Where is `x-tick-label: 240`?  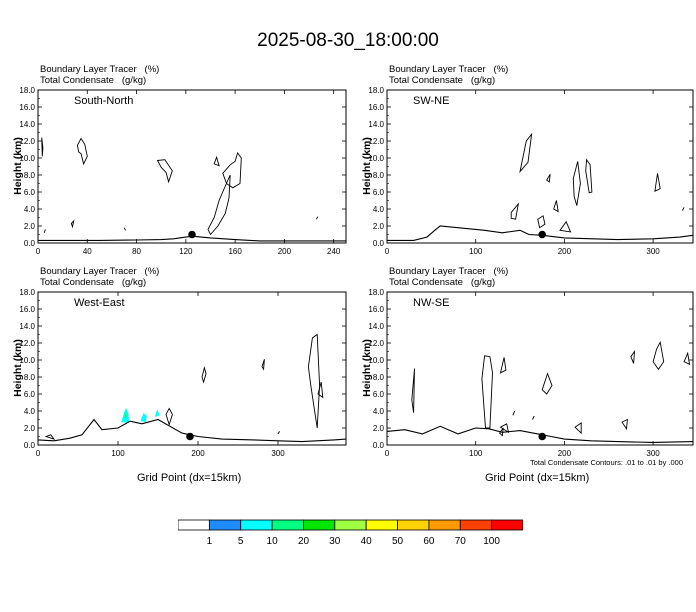
x-tick-label: 240 is located at coordinates (334, 251).